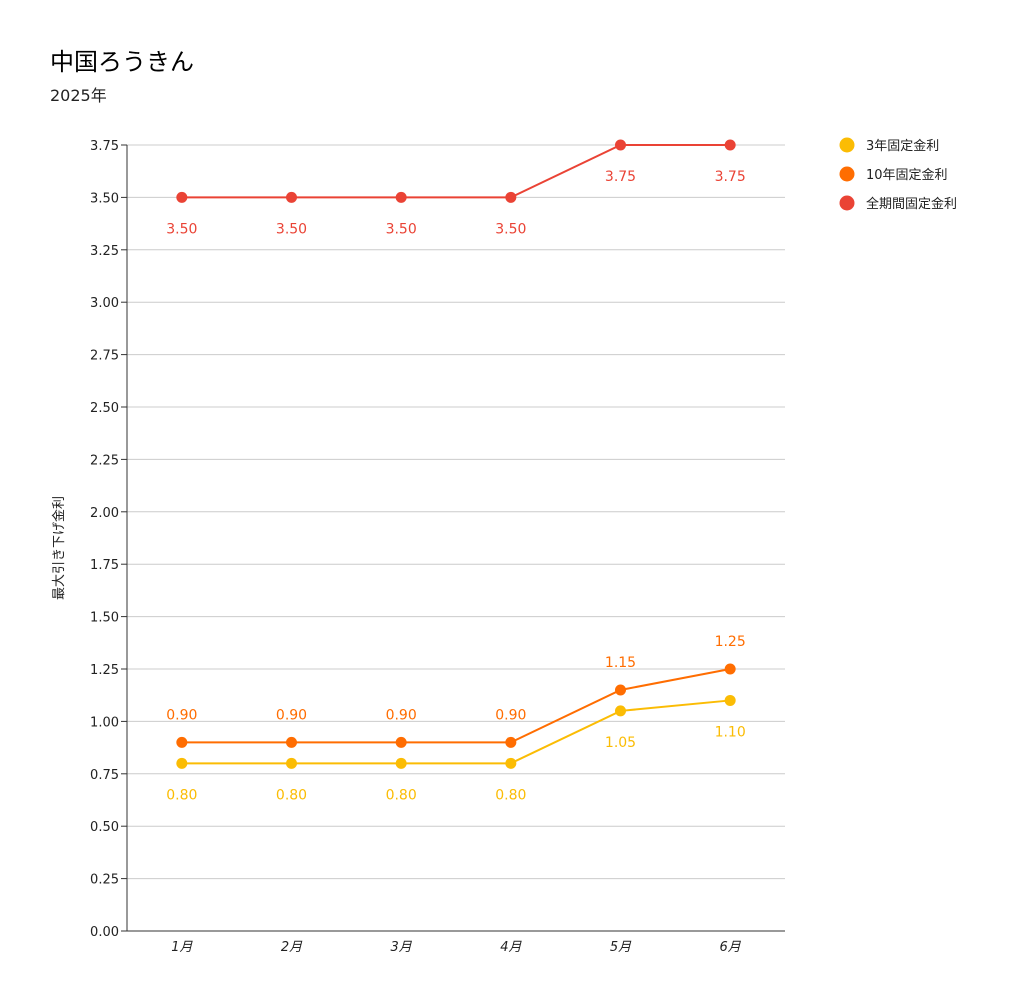 The image size is (1024, 1005). Describe the element at coordinates (104, 513) in the screenshot. I see `y-tick-label: 2.00` at that location.